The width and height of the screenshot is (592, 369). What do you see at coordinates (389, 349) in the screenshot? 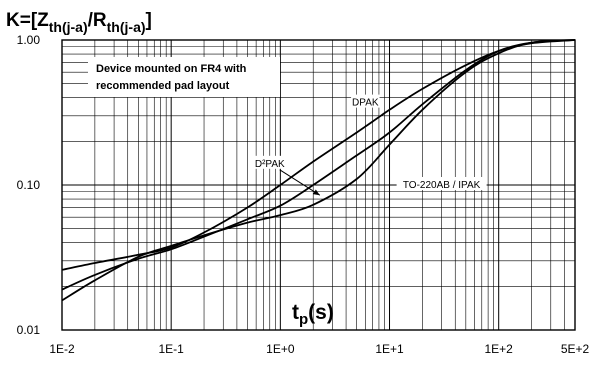
I see `x-tick-label: 1E+1` at bounding box center [389, 349].